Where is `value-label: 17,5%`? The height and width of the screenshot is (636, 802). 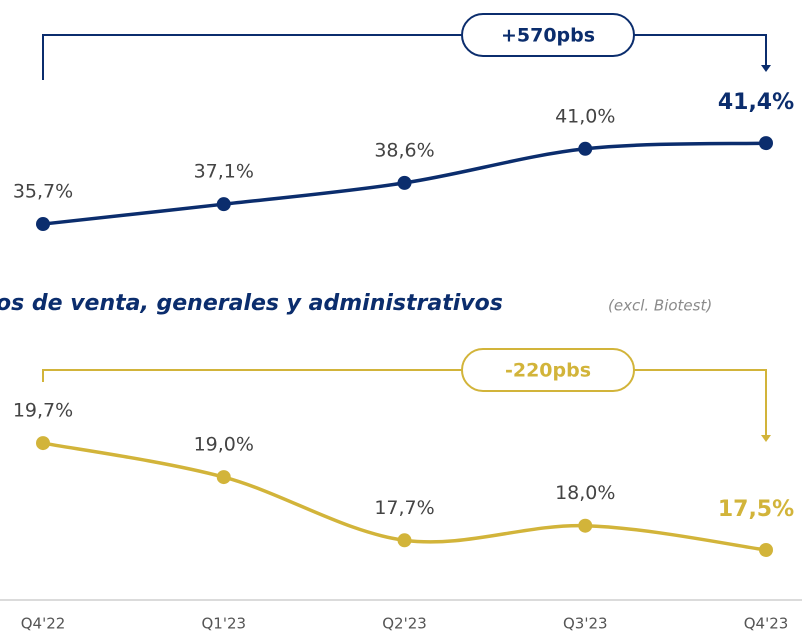 value-label: 17,5% is located at coordinates (756, 509).